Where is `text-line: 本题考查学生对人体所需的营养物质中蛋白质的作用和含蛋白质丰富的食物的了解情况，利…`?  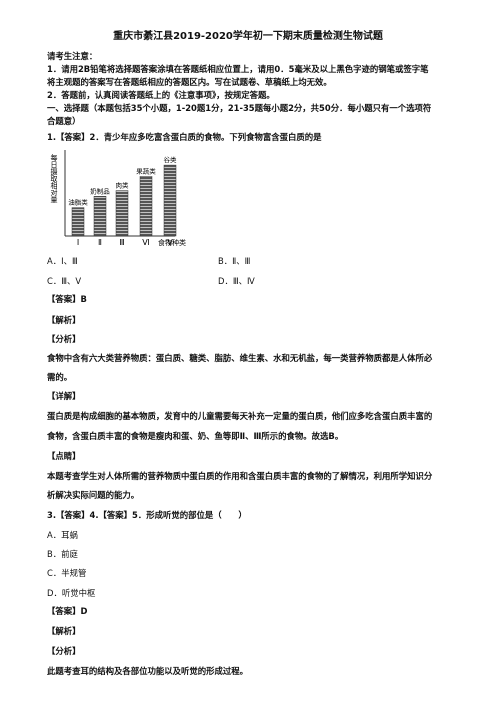
text-line: 本题考查学生对人体所需的营养物质中蛋白质的作用和含蛋白质丰富的食物的了解情况，利… is located at coordinates (240, 476).